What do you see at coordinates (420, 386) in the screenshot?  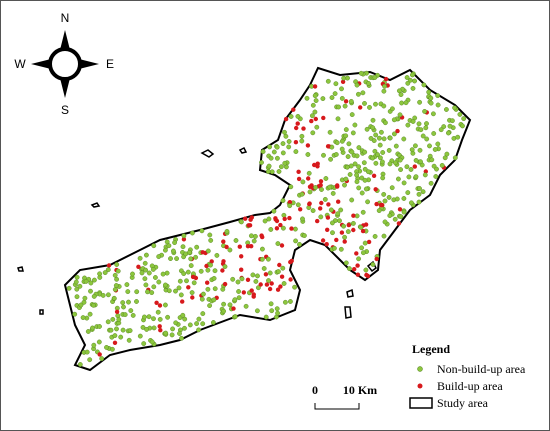 I see `legend-swatch` at bounding box center [420, 386].